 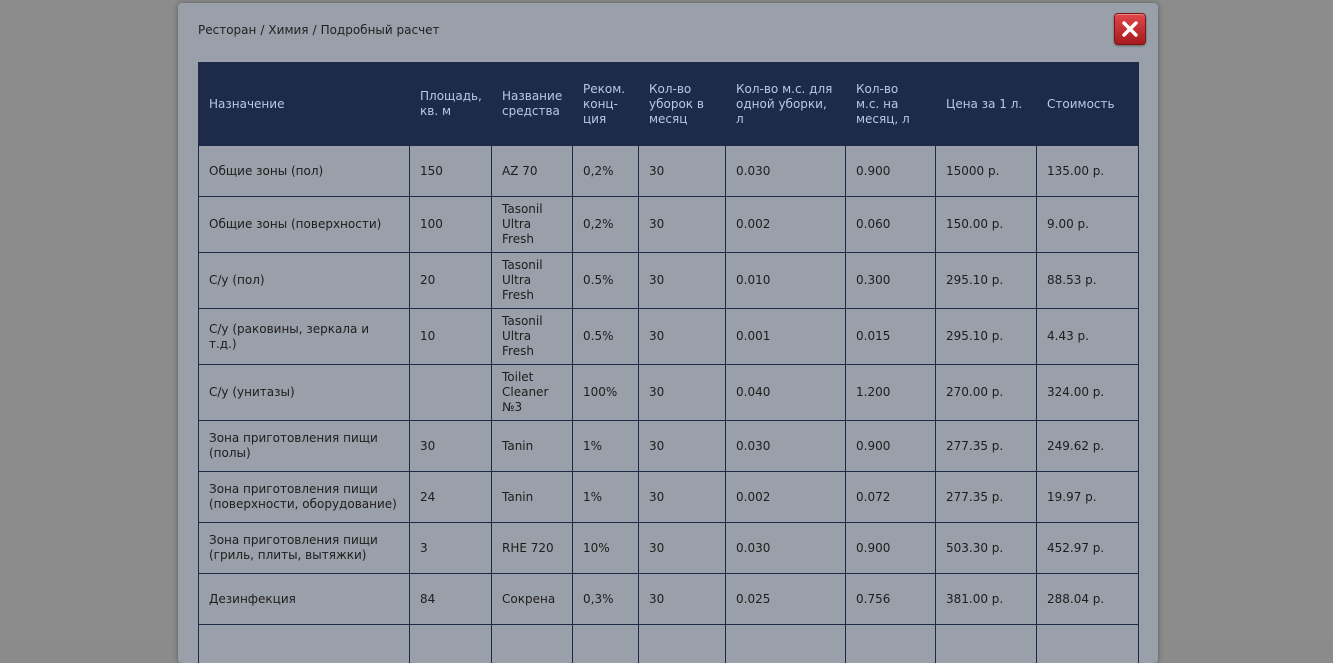 What do you see at coordinates (986, 599) in the screenshot?
I see `cell-price-per-liter: 381.00 р.` at bounding box center [986, 599].